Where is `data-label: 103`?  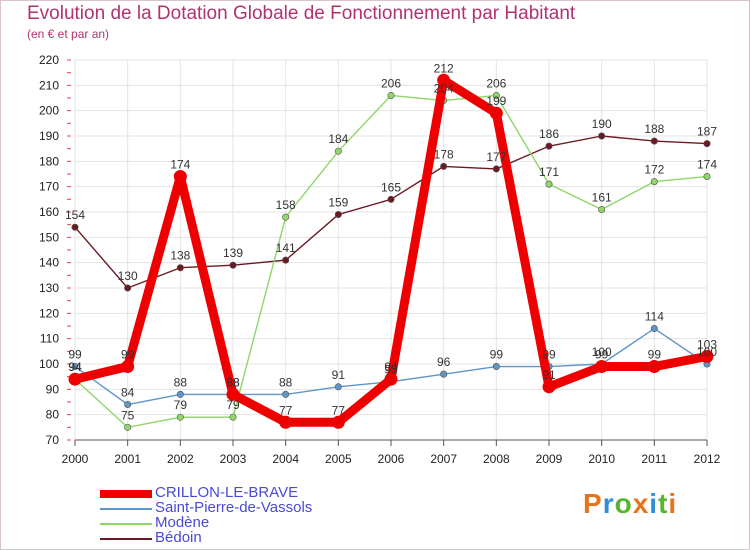
data-label: 103 is located at coordinates (707, 344).